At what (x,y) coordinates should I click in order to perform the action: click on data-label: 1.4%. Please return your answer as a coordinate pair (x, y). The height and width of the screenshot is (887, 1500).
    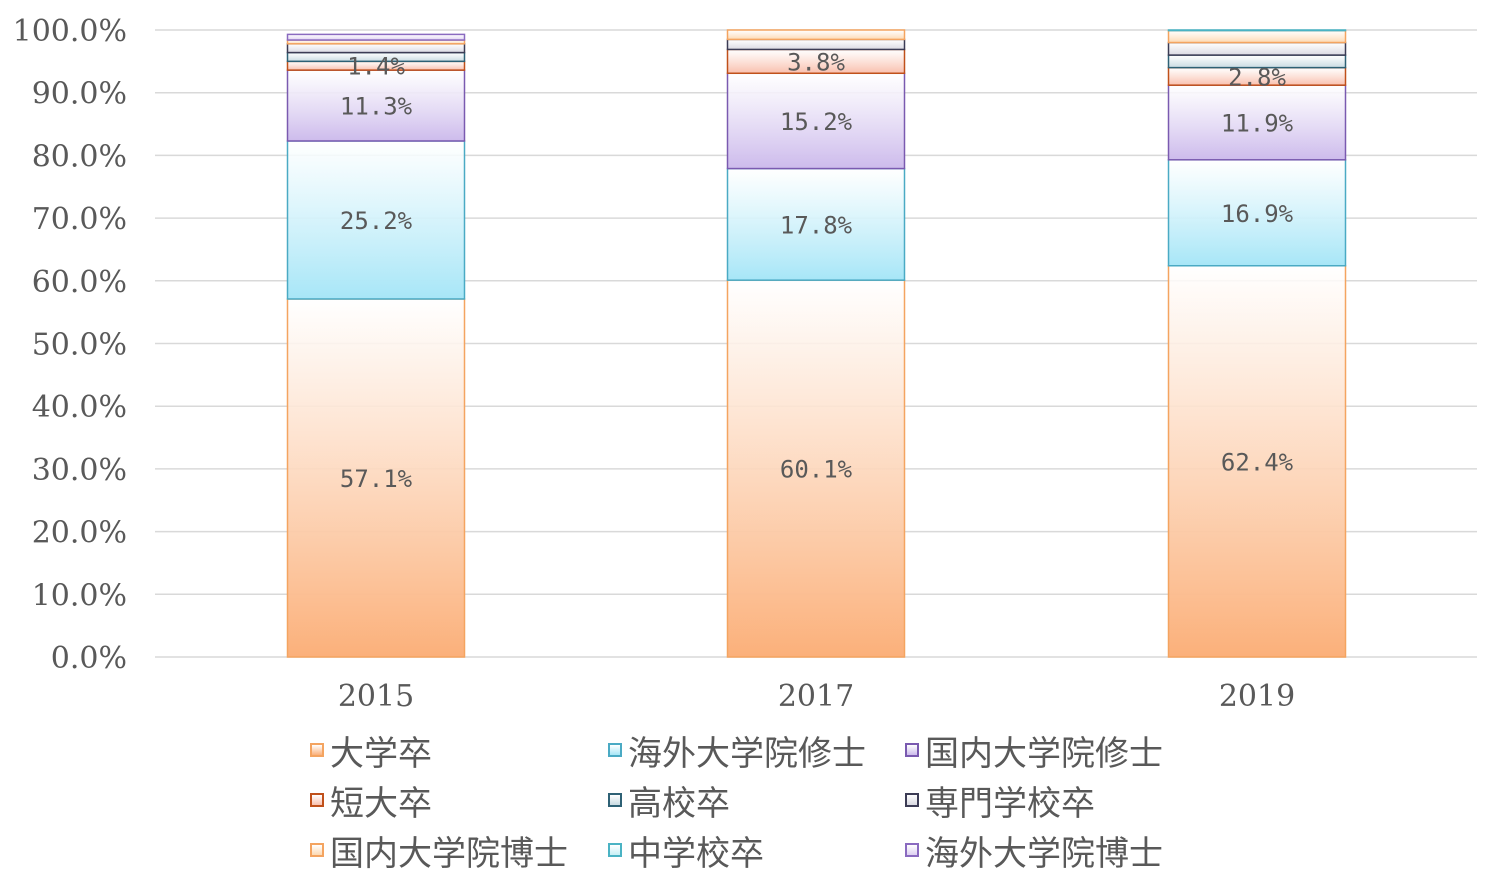
    Looking at the image, I should click on (376, 67).